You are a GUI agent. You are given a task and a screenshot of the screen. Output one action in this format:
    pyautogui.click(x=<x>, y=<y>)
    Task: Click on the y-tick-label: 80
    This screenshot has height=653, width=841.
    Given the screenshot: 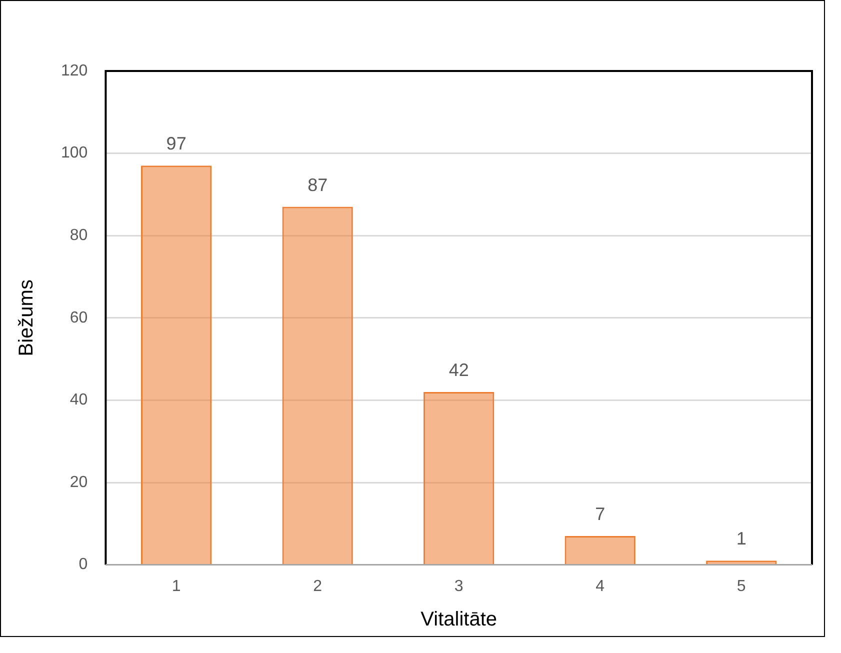 What is the action you would take?
    pyautogui.click(x=79, y=235)
    